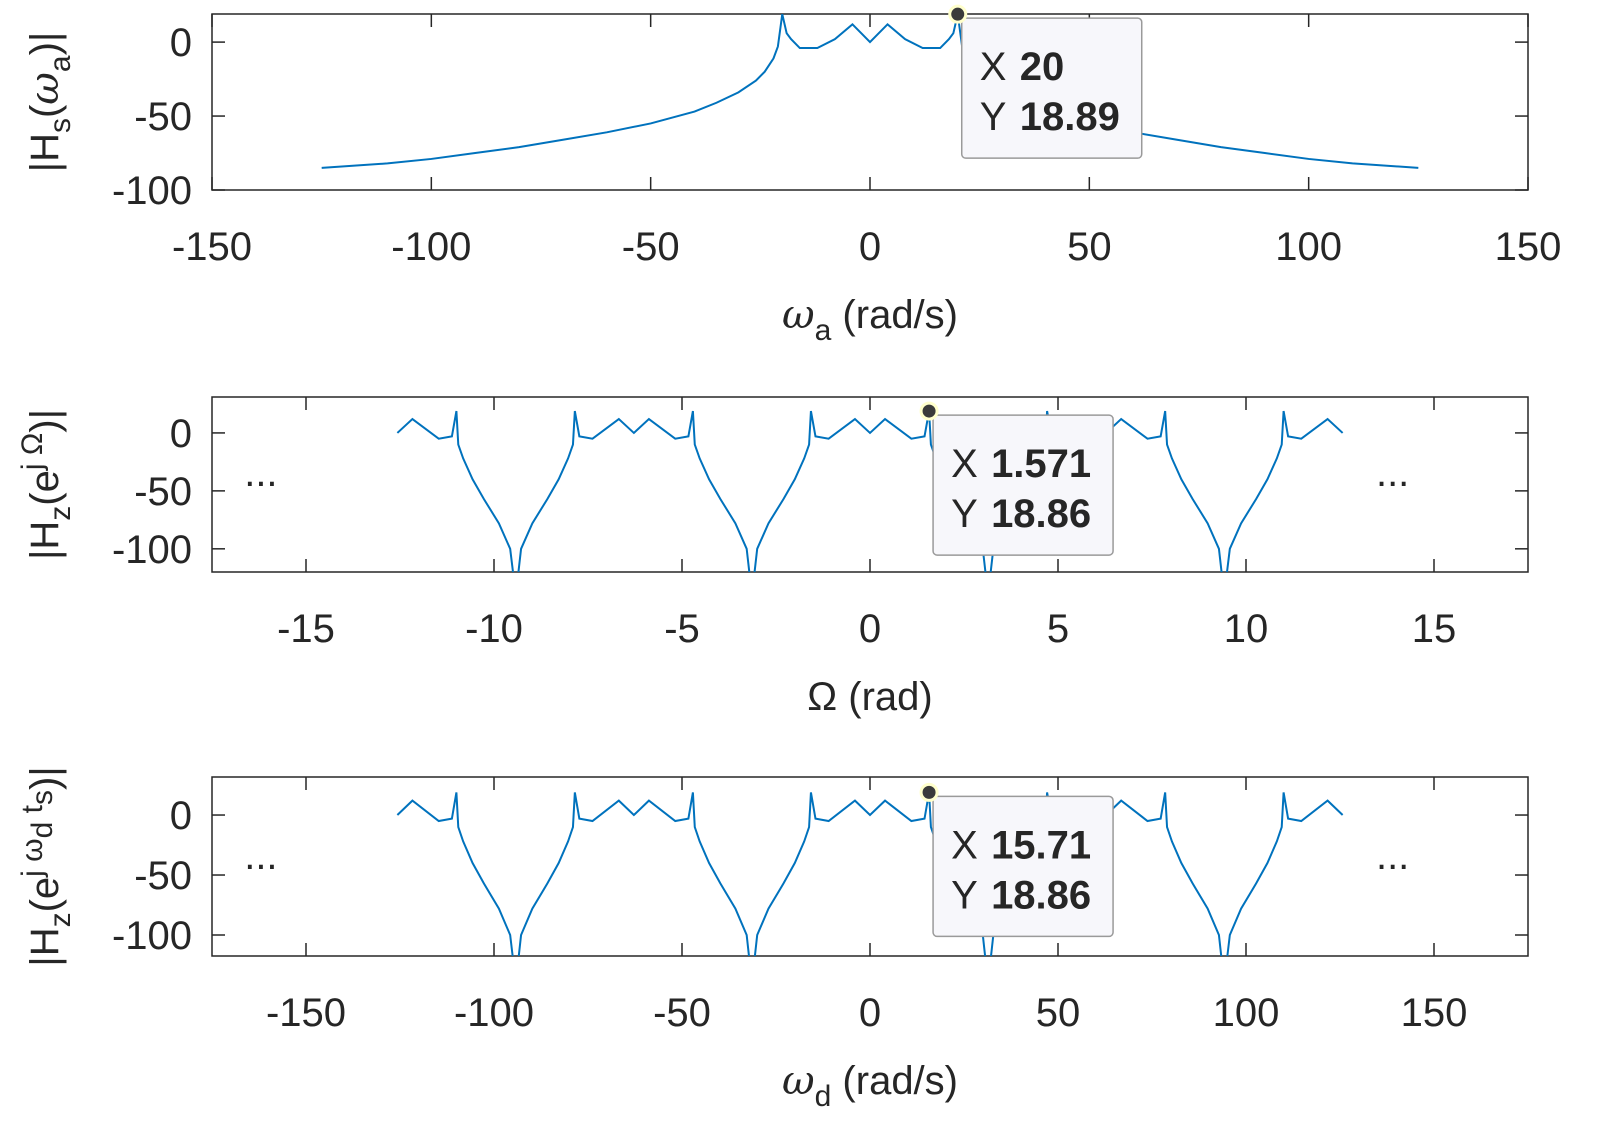  Describe the element at coordinates (885, 697) in the screenshot. I see `x-axis-label-part: (rad)` at that location.